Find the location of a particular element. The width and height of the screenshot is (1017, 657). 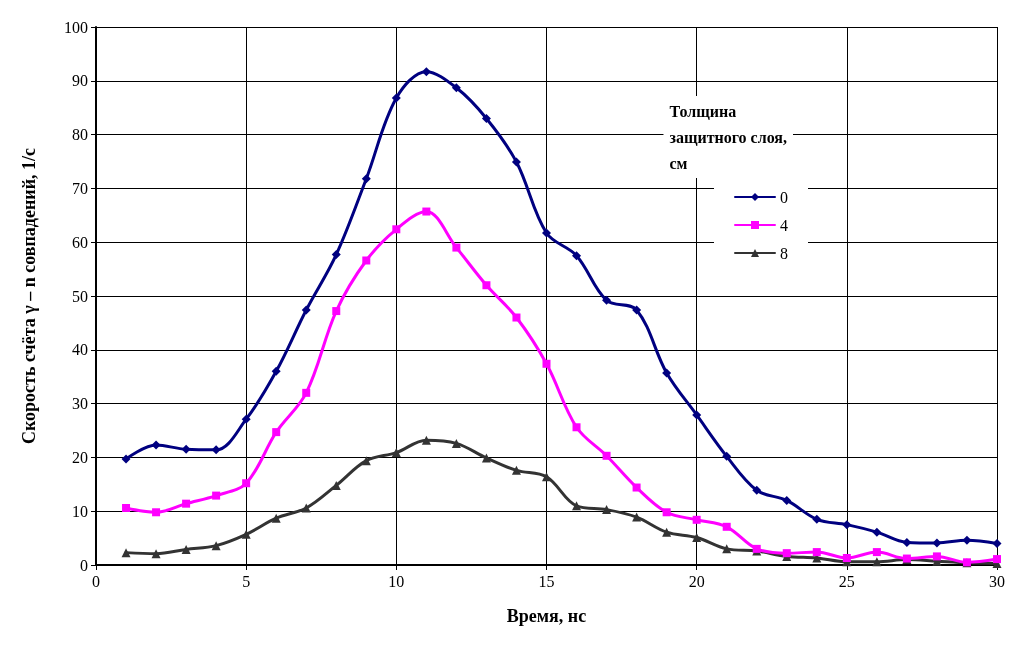

legend-title: Толщина защитного слоя, см is located at coordinates (728, 137).